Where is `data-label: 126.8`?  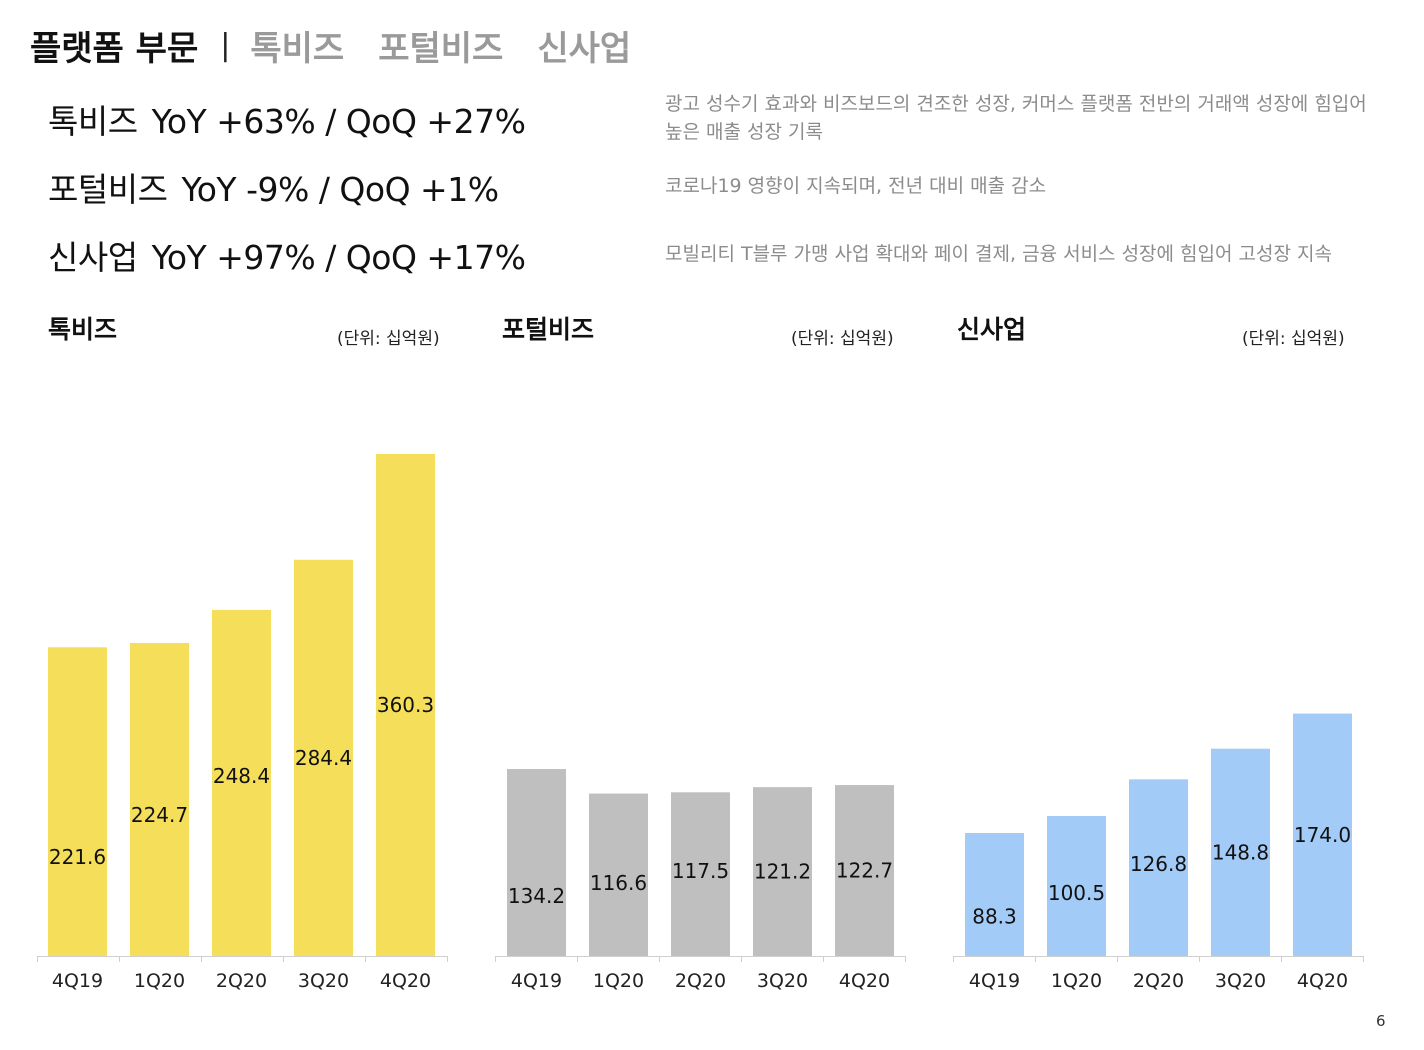 data-label: 126.8 is located at coordinates (1158, 864).